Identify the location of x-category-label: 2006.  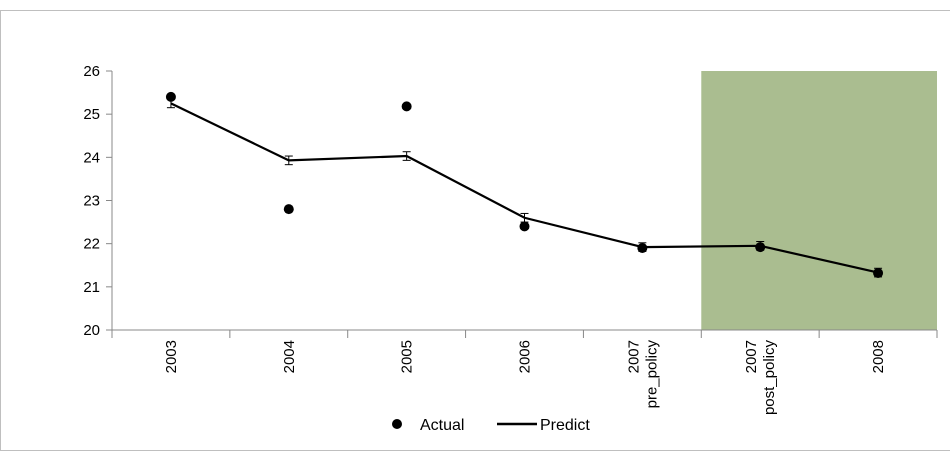
(525, 356).